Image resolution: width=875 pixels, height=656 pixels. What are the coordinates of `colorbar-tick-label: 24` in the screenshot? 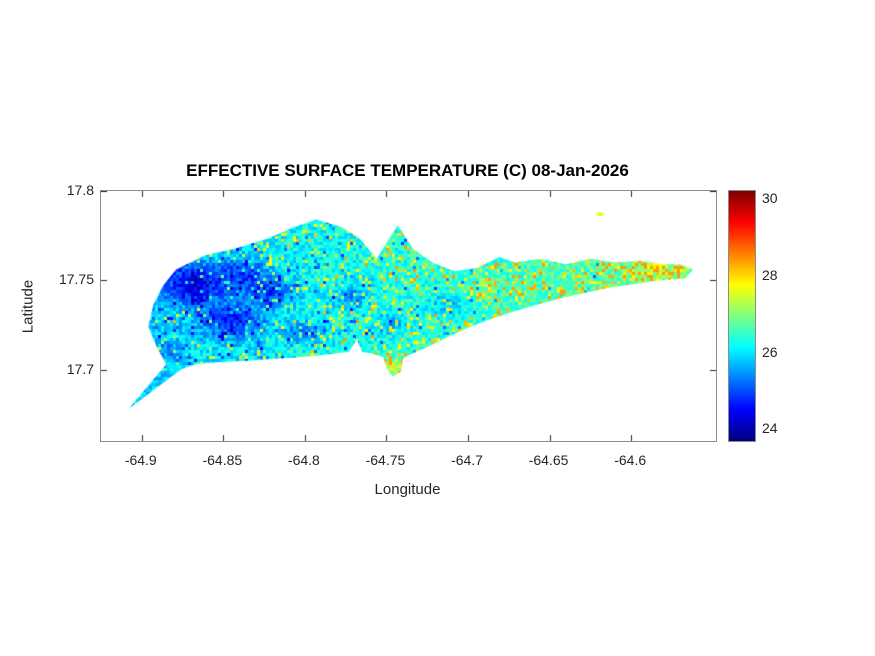 It's located at (770, 428).